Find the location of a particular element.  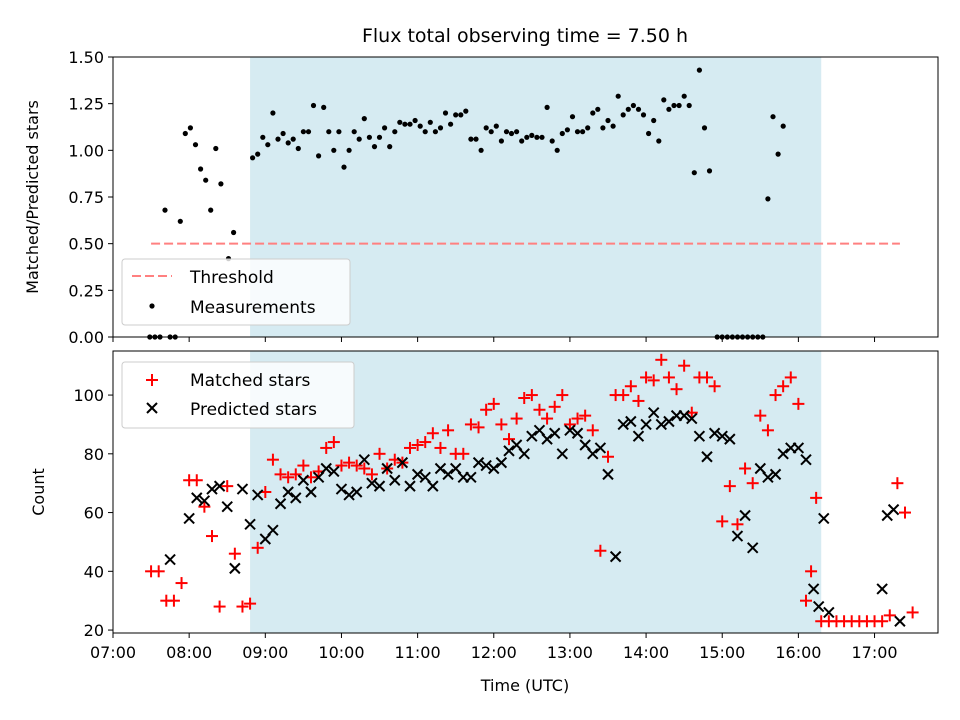

bottom-y-axis-label: Count is located at coordinates (38, 492).